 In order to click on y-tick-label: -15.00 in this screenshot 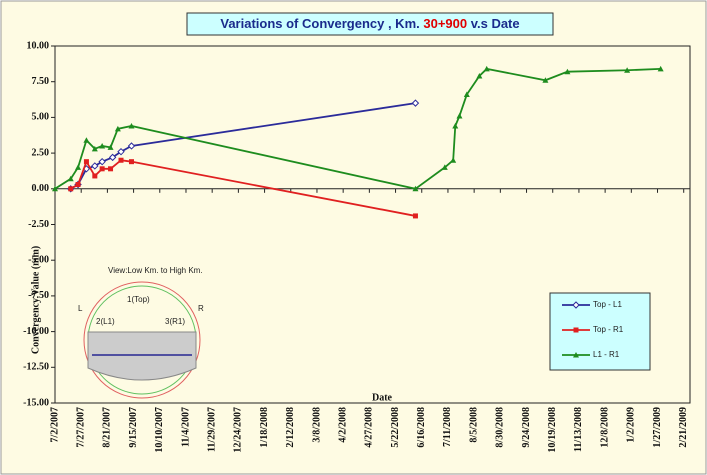, I will do `click(36, 402)`.